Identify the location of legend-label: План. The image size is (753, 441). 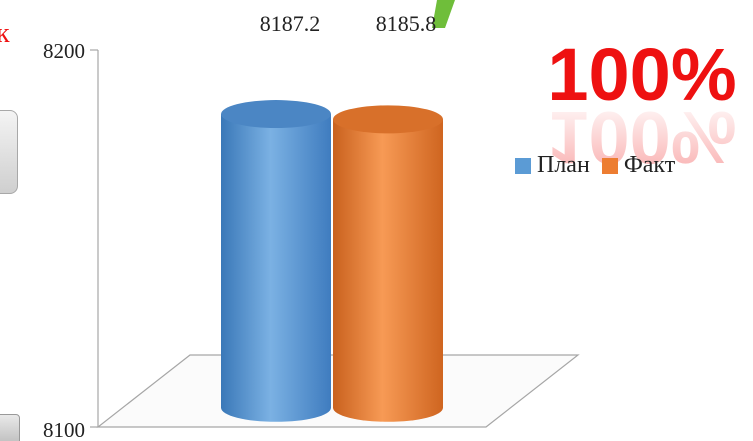
(563, 165).